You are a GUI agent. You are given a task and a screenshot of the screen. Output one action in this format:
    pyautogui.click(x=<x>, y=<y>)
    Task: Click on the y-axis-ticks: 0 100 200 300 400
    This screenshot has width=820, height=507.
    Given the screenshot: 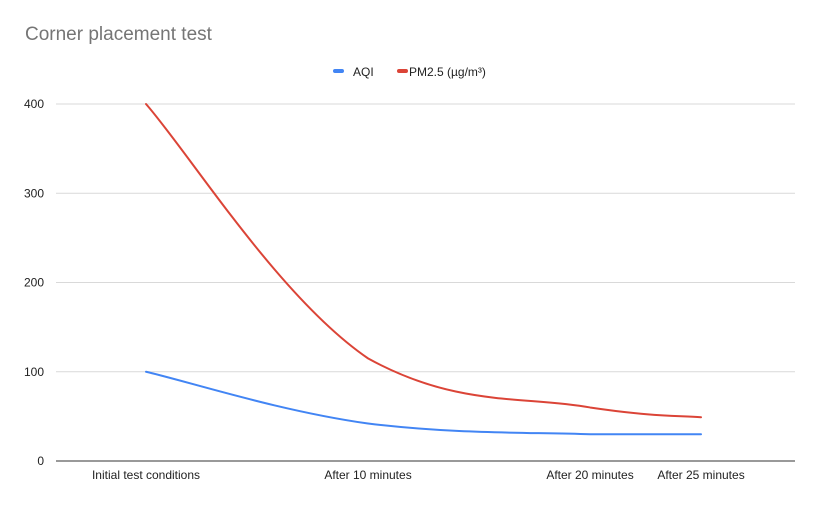 What is the action you would take?
    pyautogui.click(x=34, y=282)
    